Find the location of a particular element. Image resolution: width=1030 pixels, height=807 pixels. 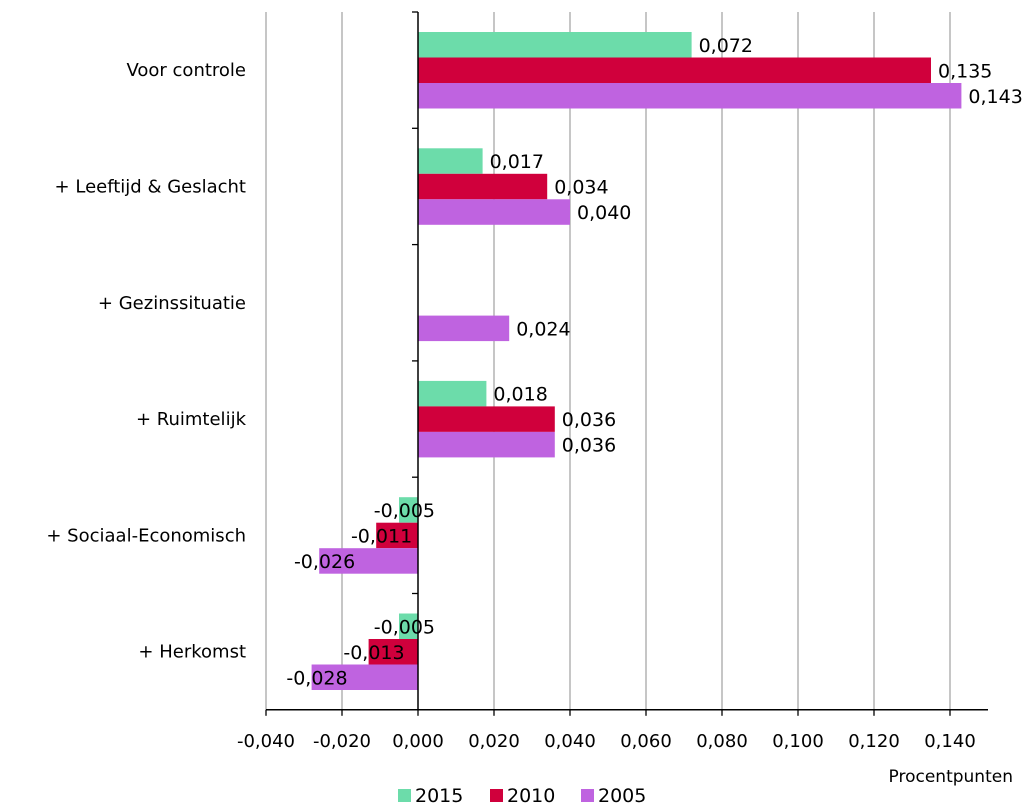

value-label: 0,143 is located at coordinates (995, 97).